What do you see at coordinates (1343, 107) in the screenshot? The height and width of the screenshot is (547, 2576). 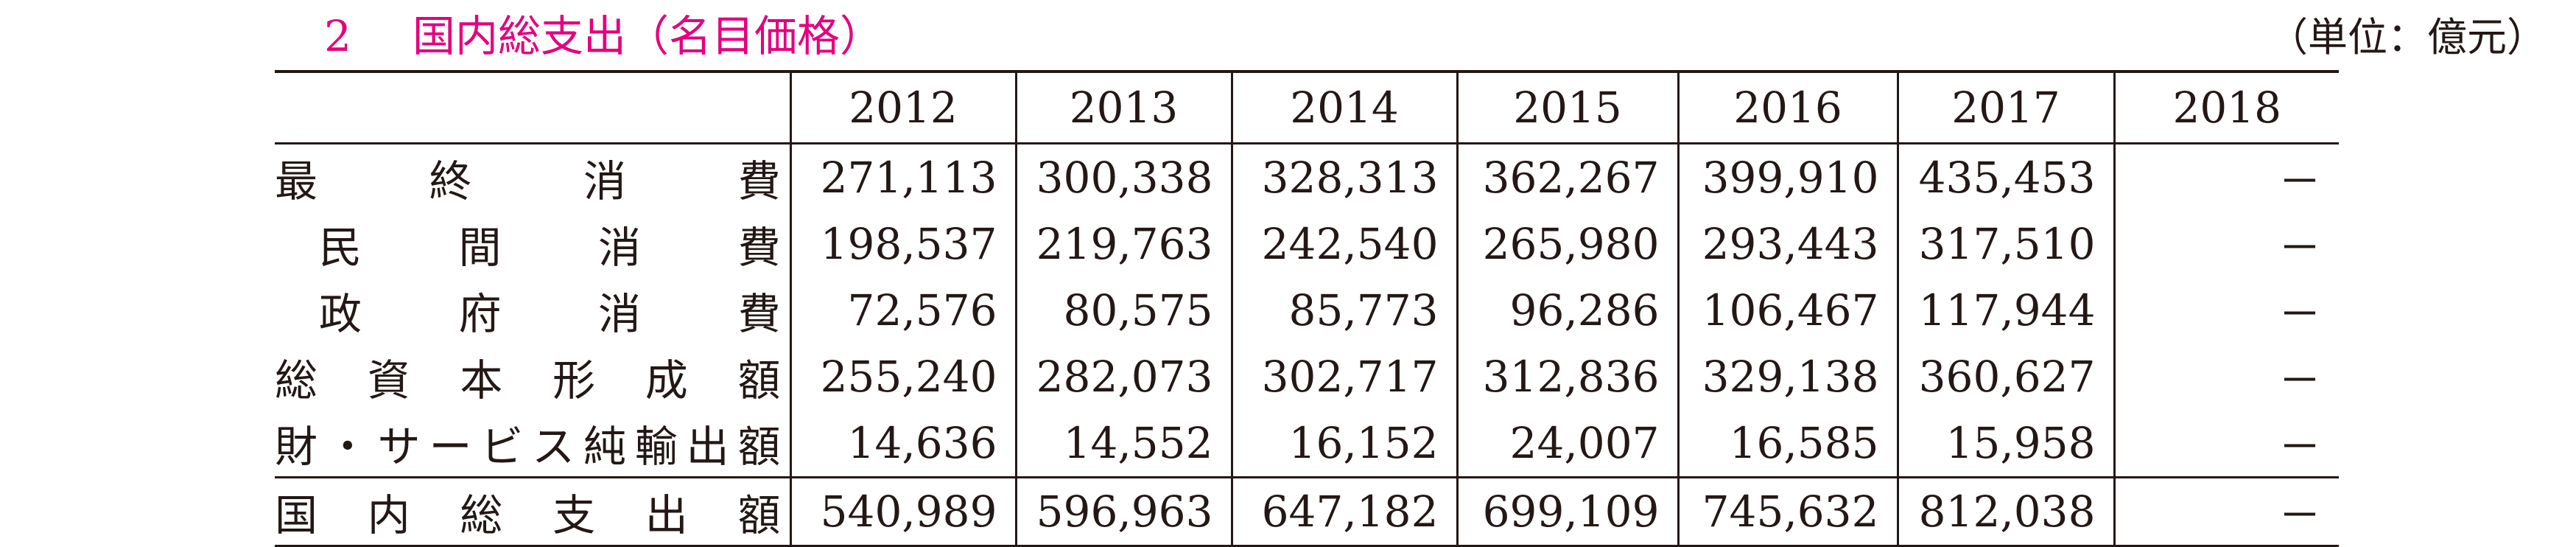 I see `column-header: 2014` at bounding box center [1343, 107].